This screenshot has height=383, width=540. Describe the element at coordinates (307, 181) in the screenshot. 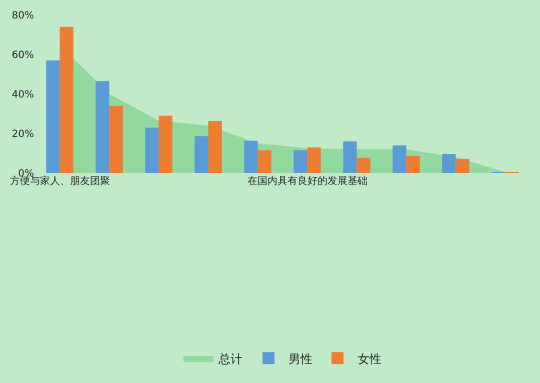

I see `x-tick-label: 在国内具有良好的发展基础` at that location.